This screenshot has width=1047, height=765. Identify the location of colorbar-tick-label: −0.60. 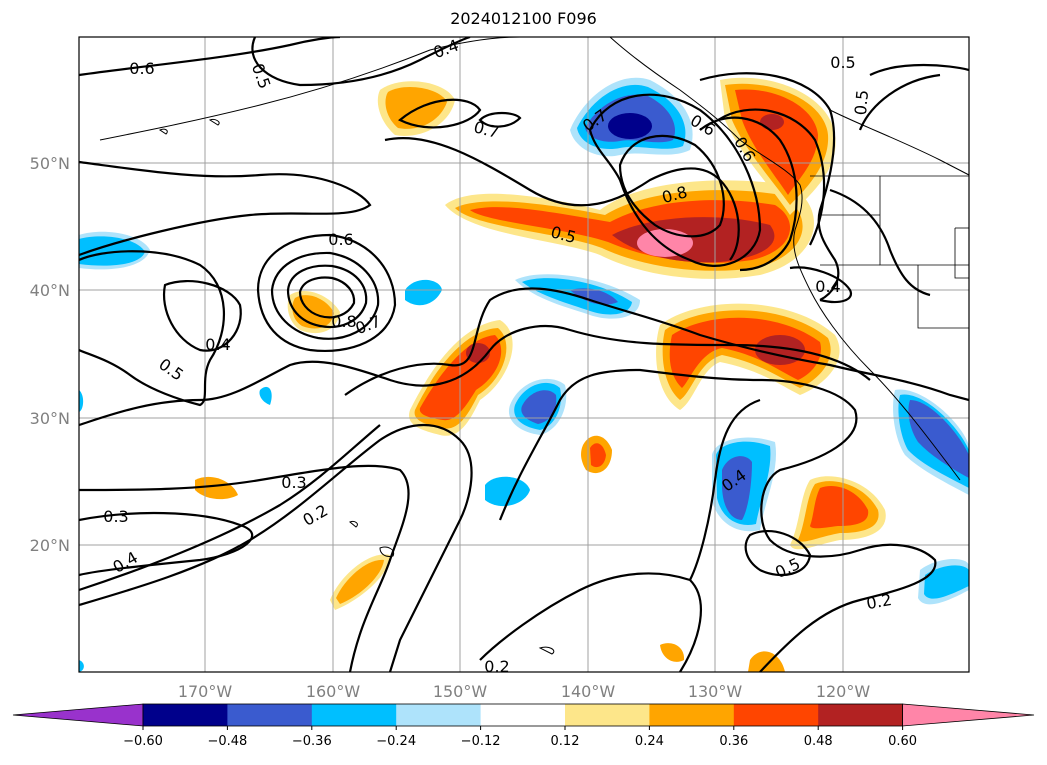
(143, 741).